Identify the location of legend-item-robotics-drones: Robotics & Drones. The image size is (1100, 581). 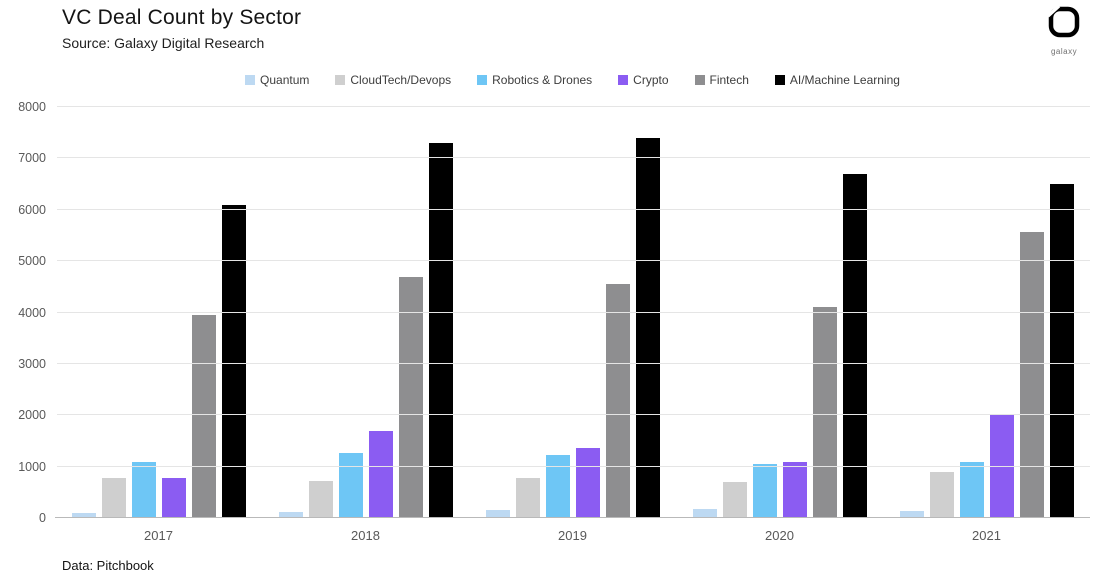
(534, 80).